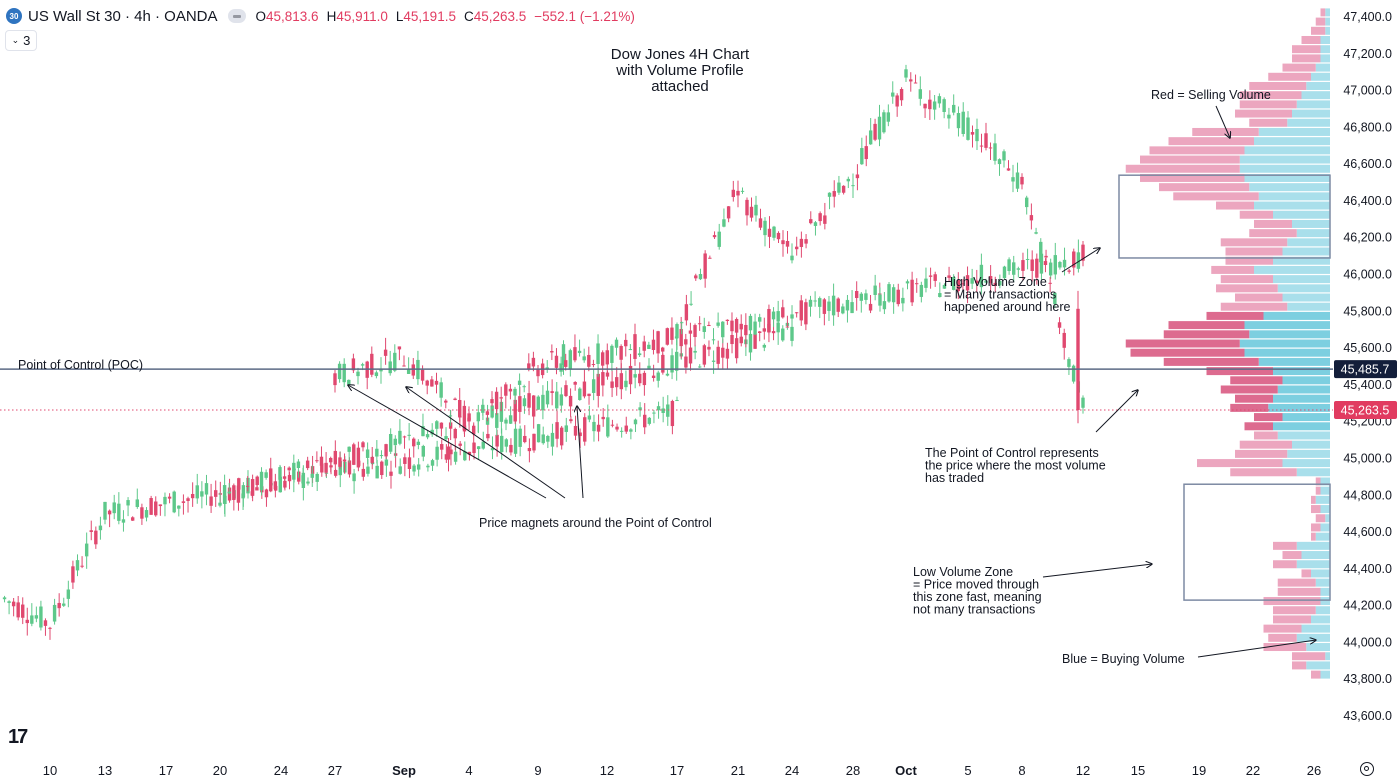 This screenshot has width=1400, height=780. I want to click on tradingview-logo-icon: 17, so click(18, 737).